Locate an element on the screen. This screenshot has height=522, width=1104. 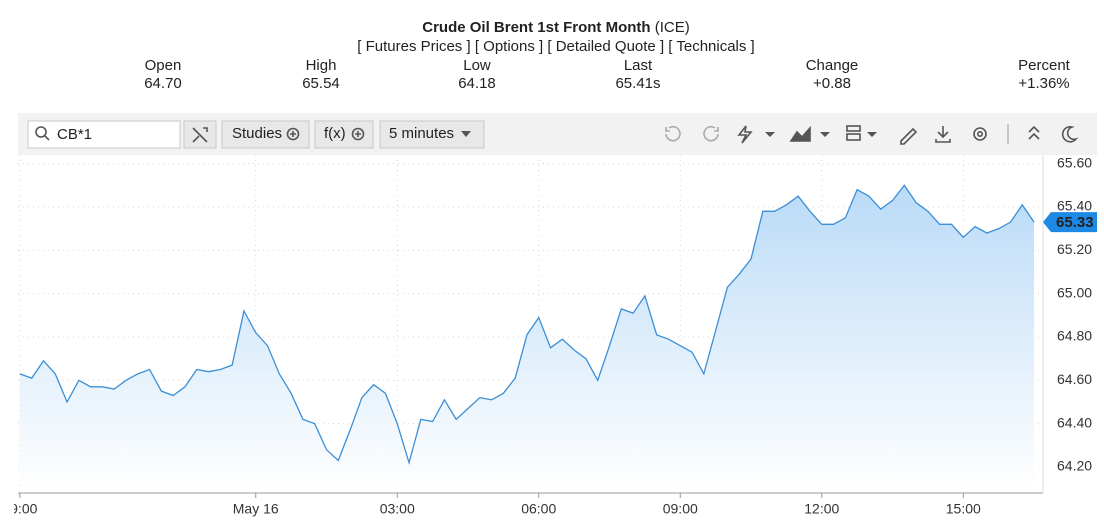
settings-icon is located at coordinates (980, 134).